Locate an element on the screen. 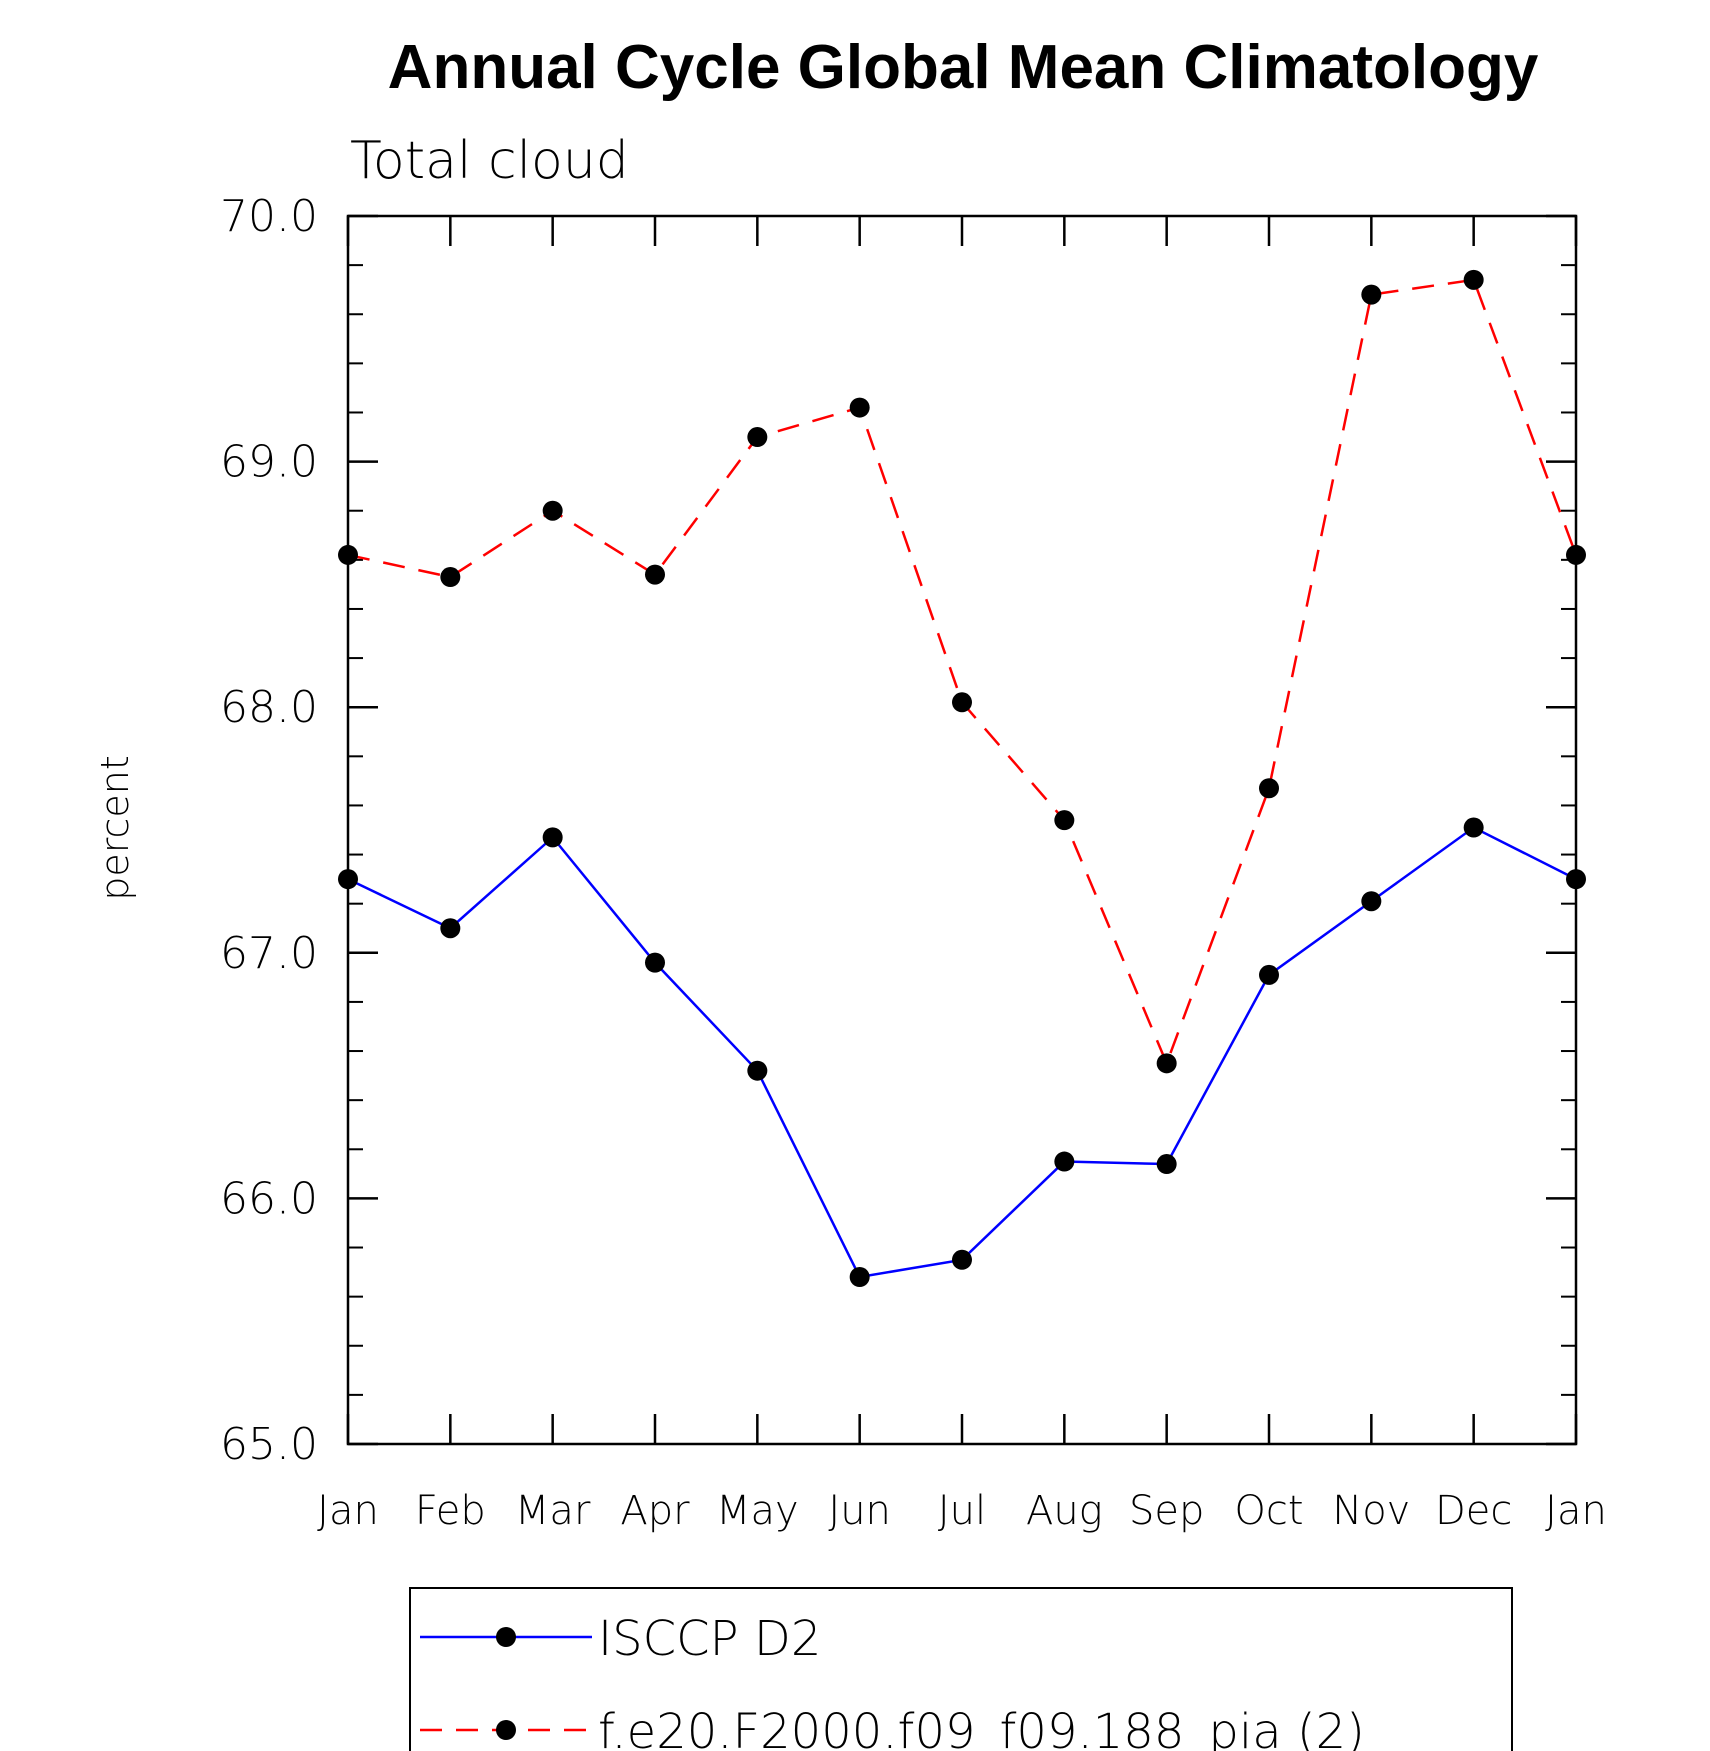  chart-subtitle: Total cloud is located at coordinates (489, 161).